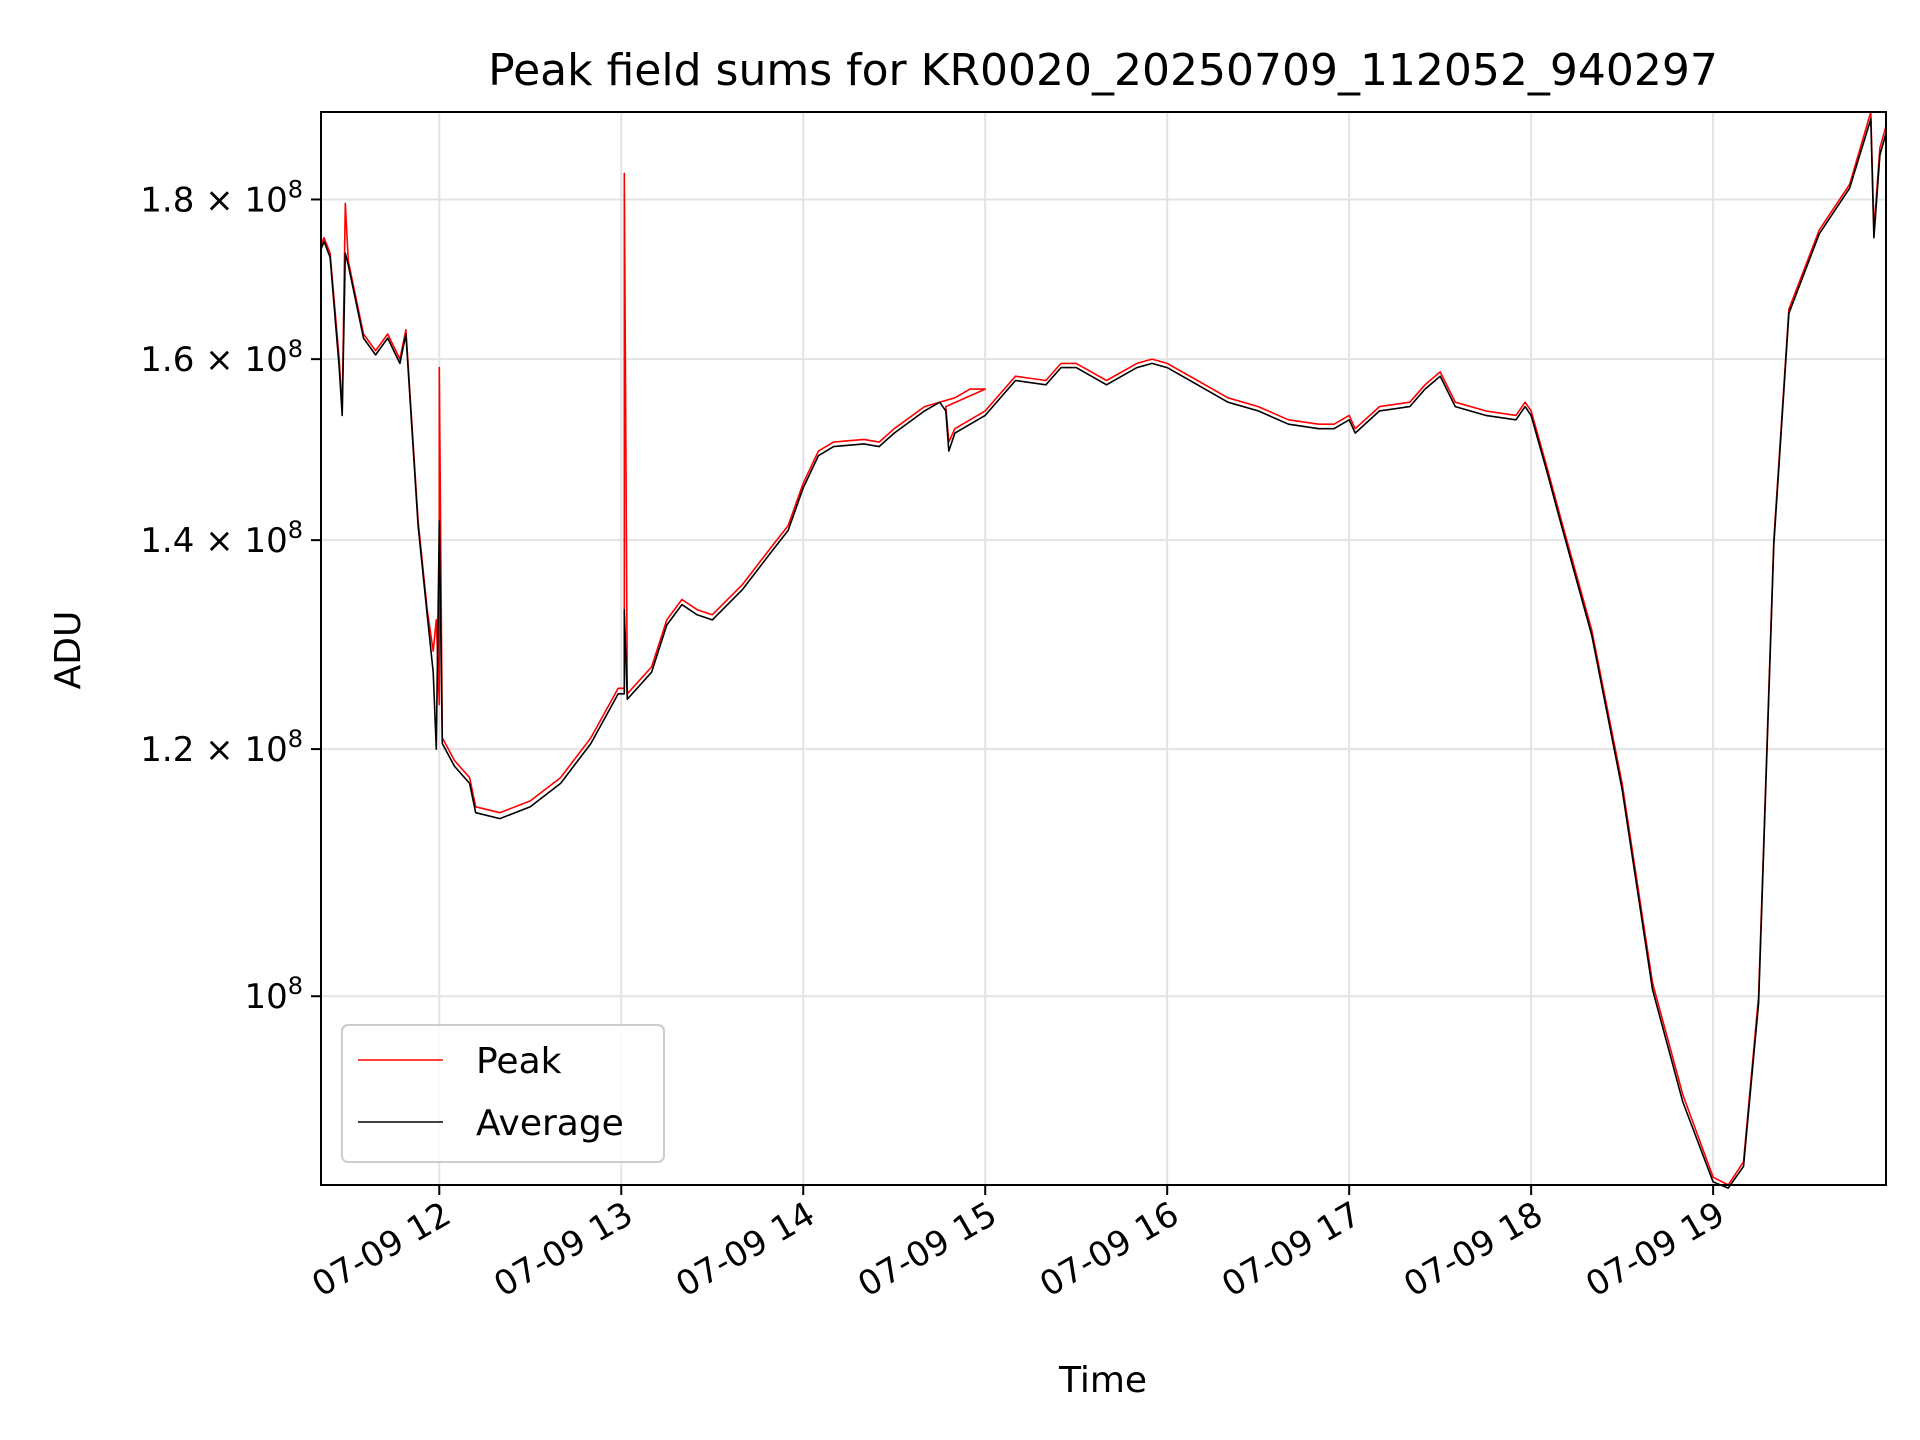 Image resolution: width=1920 pixels, height=1440 pixels. What do you see at coordinates (1102, 1380) in the screenshot?
I see `x-axis-label: Time` at bounding box center [1102, 1380].